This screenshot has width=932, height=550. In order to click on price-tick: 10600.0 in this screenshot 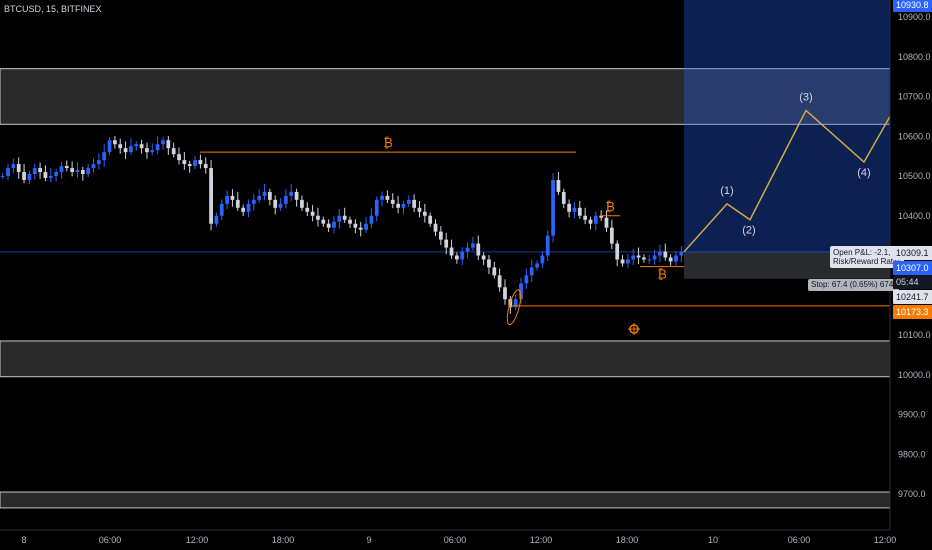, I will do `click(914, 136)`.